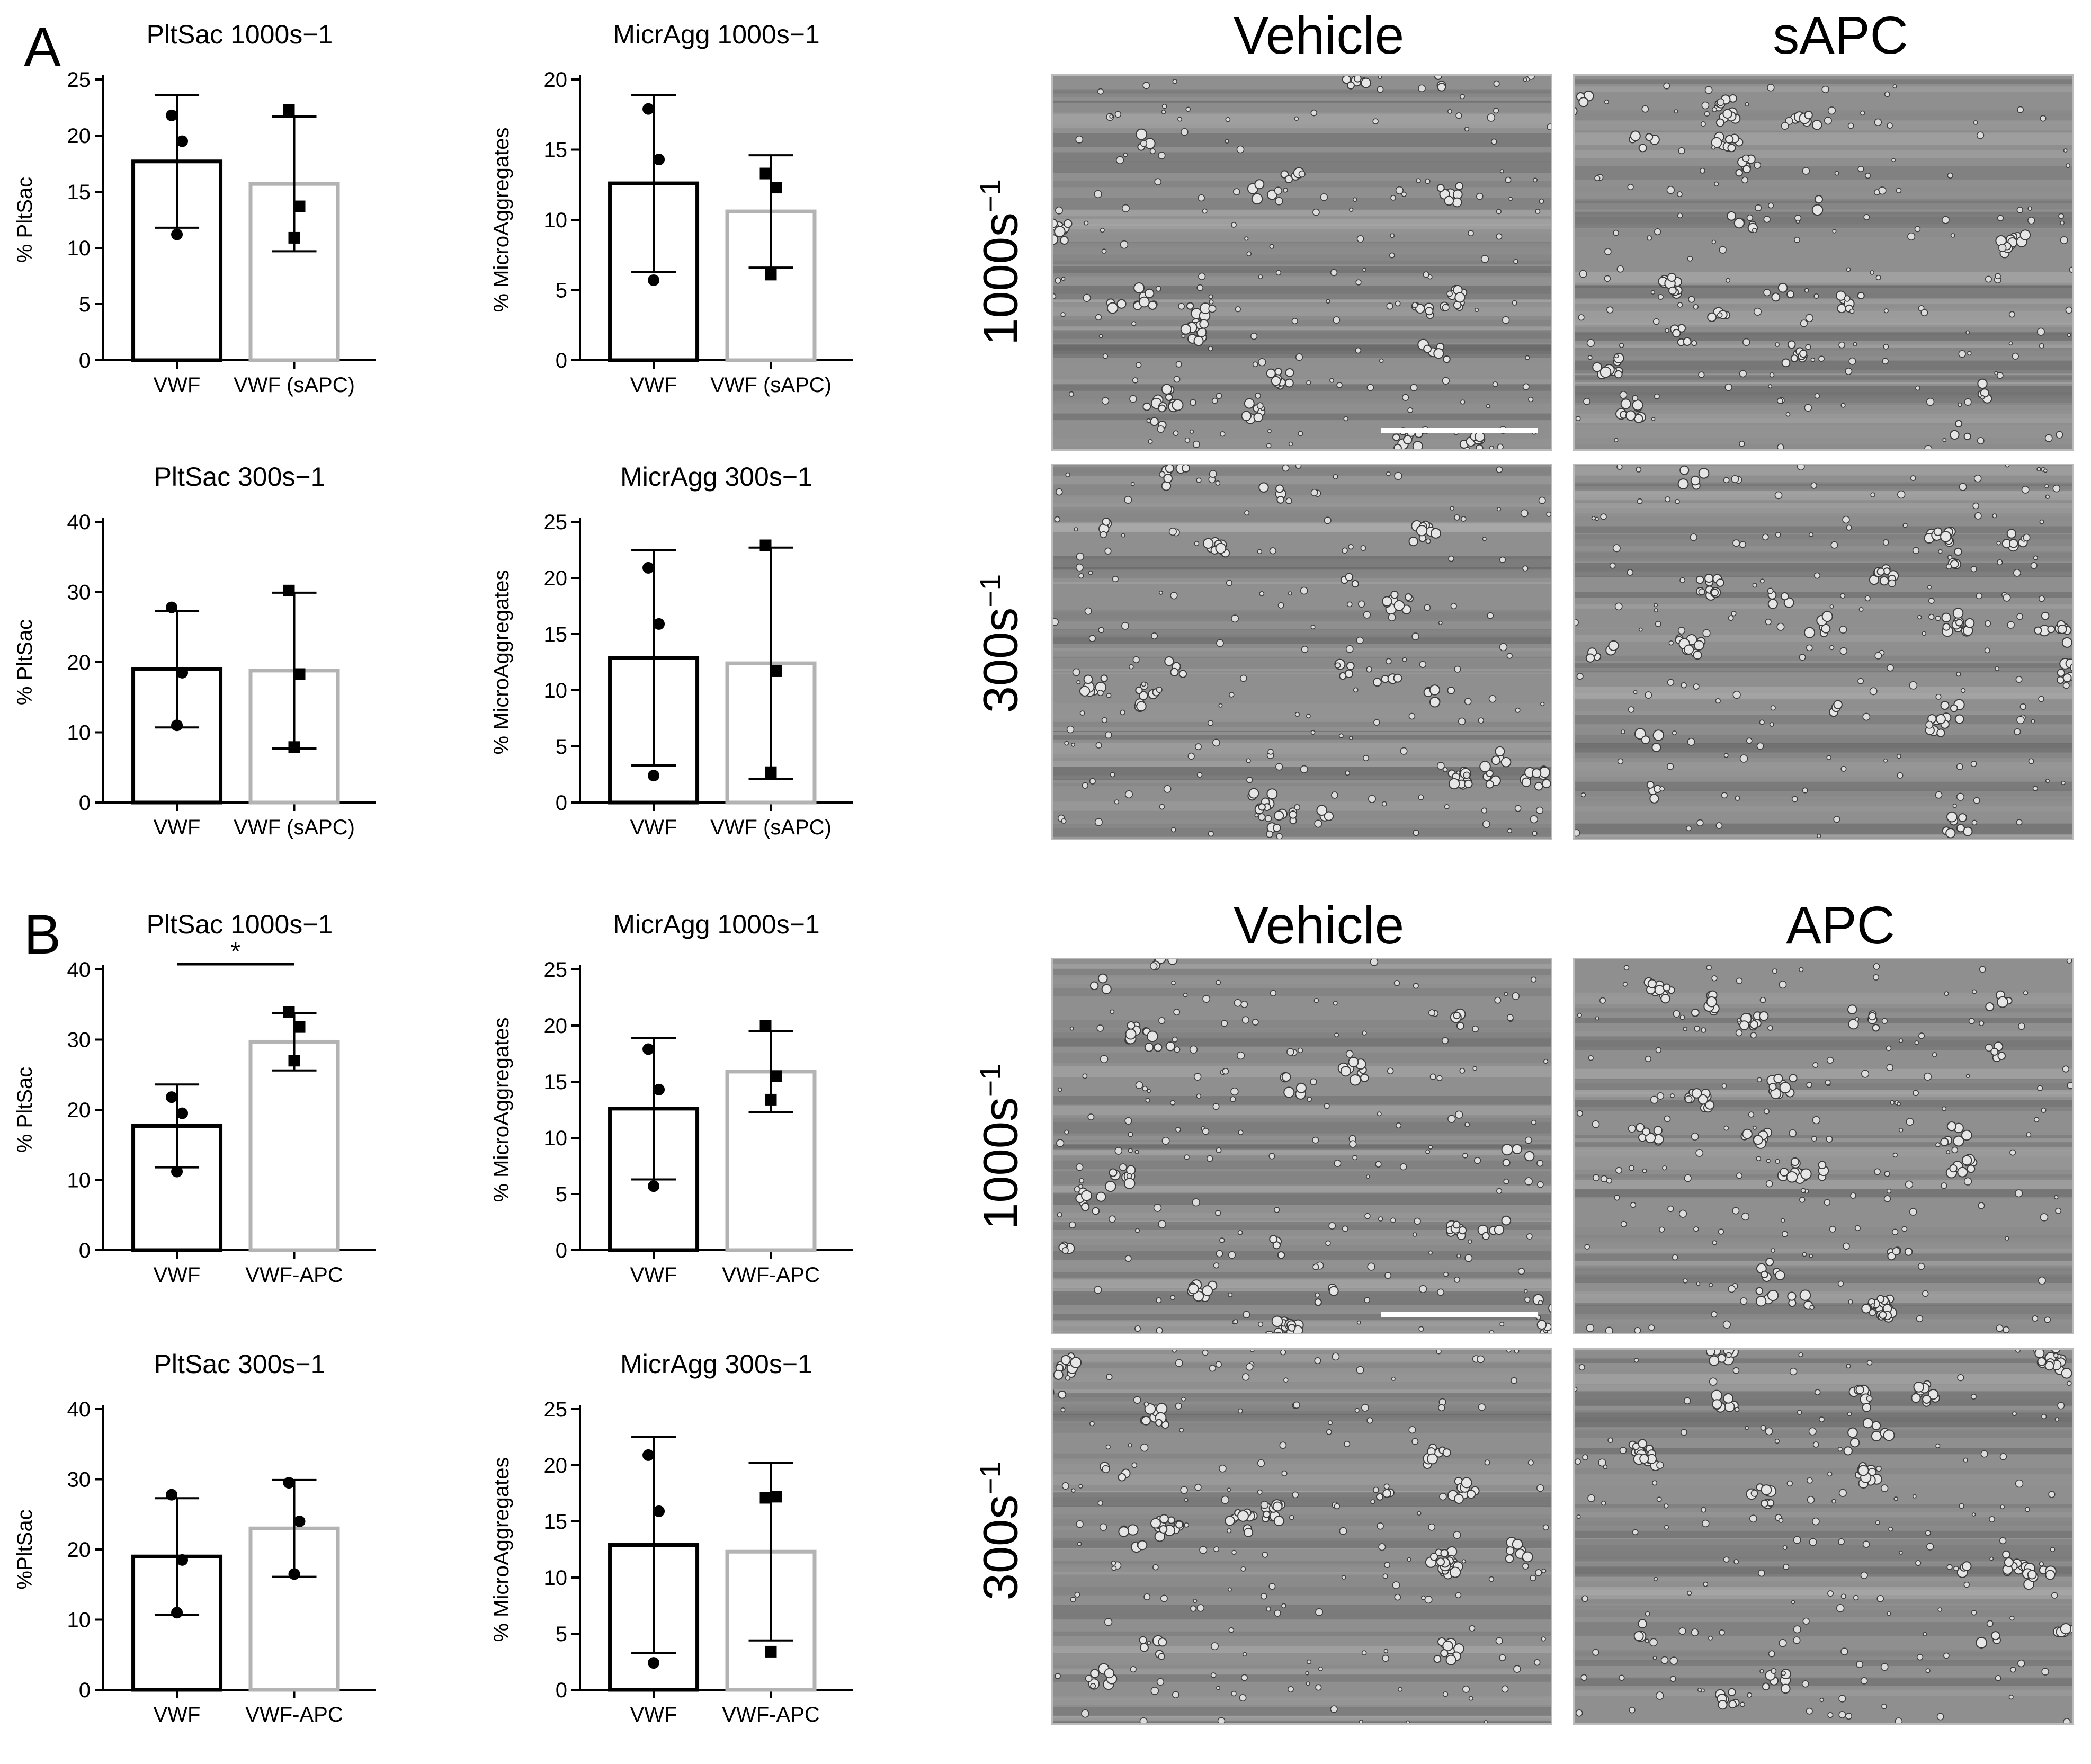 Image resolution: width=2091 pixels, height=1764 pixels. Describe the element at coordinates (562, 290) in the screenshot. I see `y-tick-label: 5` at that location.